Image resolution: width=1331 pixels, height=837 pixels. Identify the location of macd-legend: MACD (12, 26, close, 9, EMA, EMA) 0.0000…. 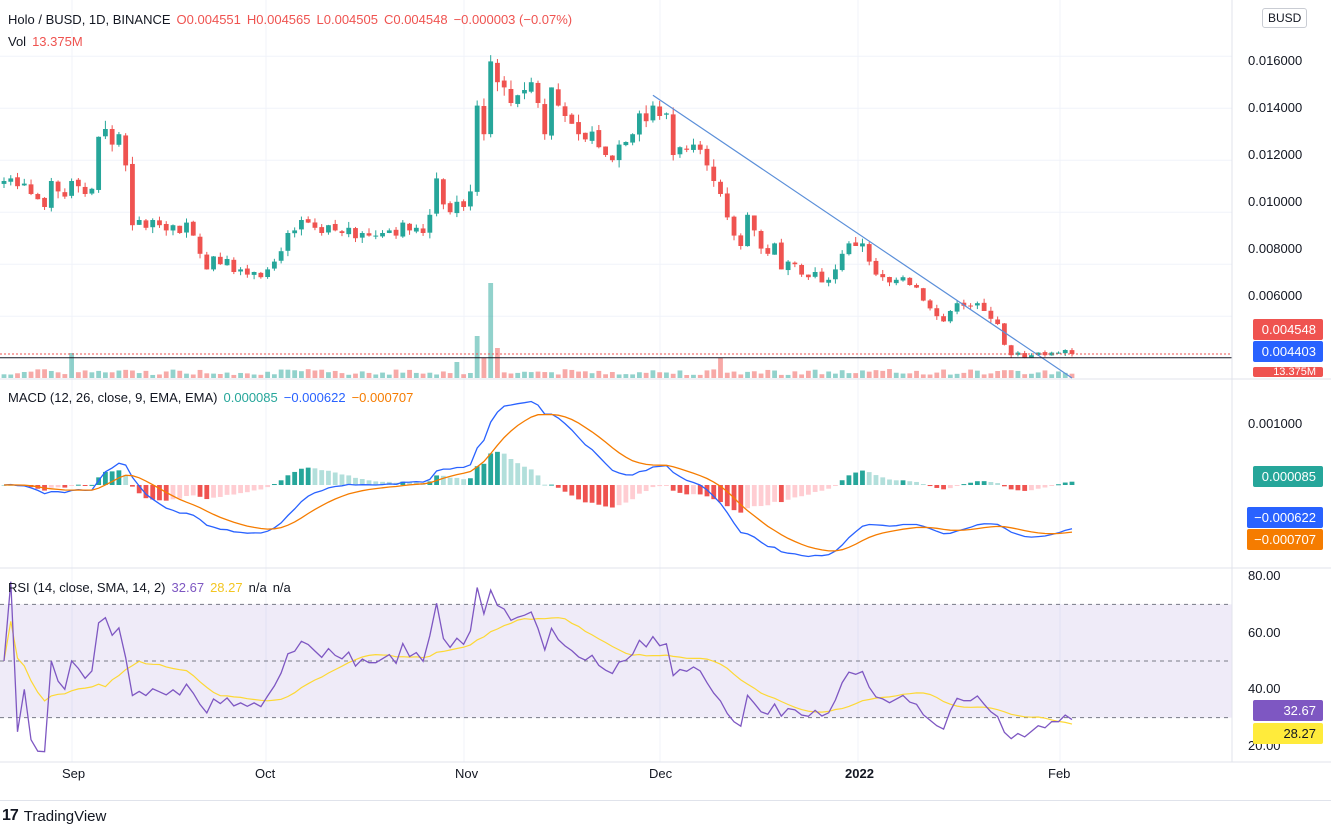
(213, 397).